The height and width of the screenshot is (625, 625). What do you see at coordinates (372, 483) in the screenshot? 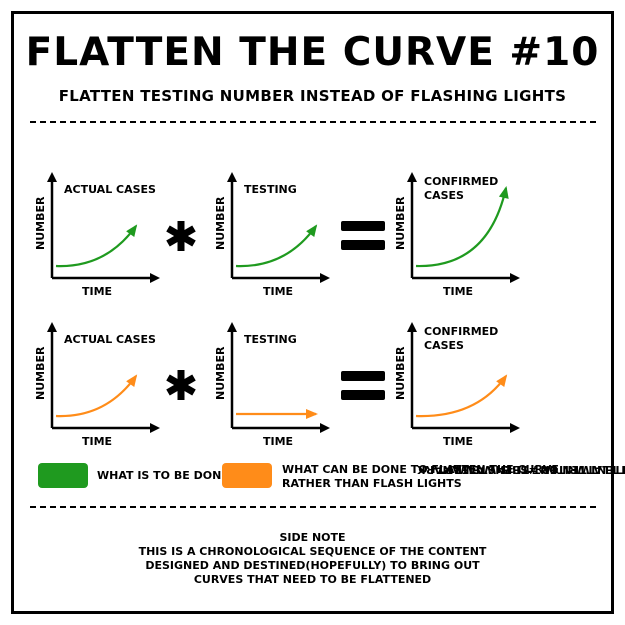
I see `legend-label-orange-line2: RATHER THAN FLASH LIGHTS` at bounding box center [372, 483].